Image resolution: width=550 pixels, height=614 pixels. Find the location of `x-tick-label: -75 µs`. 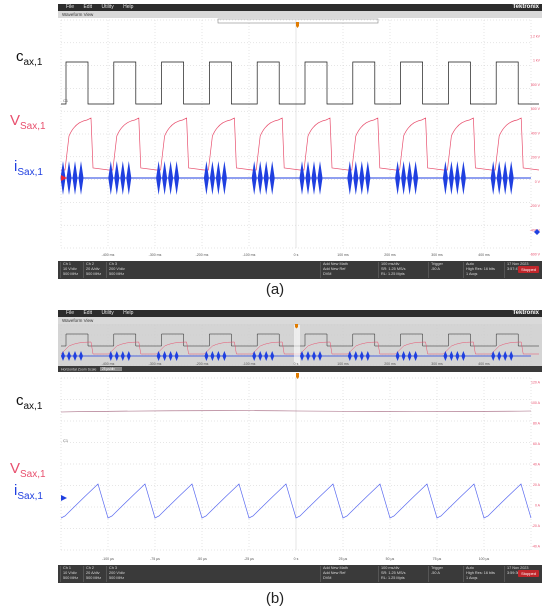

x-tick-label: -75 µs is located at coordinates (155, 559).